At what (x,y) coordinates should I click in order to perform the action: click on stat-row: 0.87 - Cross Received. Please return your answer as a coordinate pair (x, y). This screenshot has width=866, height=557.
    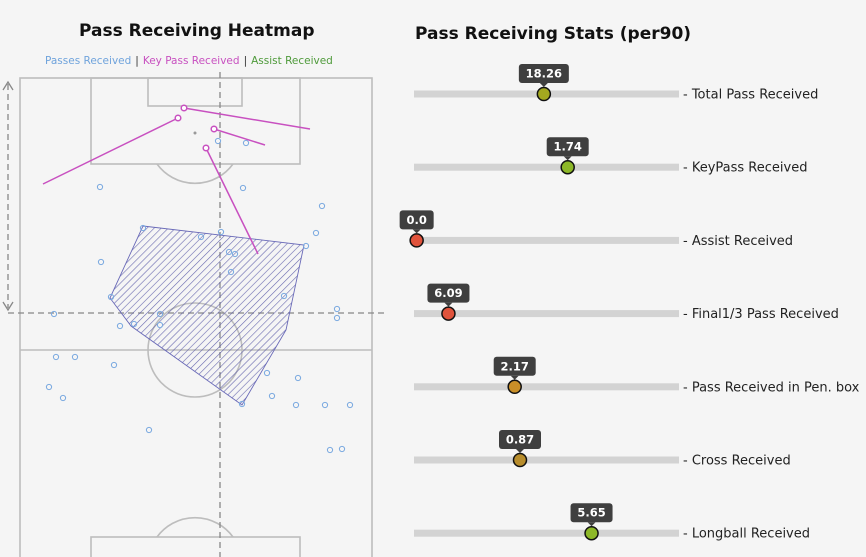
    Looking at the image, I should click on (602, 449).